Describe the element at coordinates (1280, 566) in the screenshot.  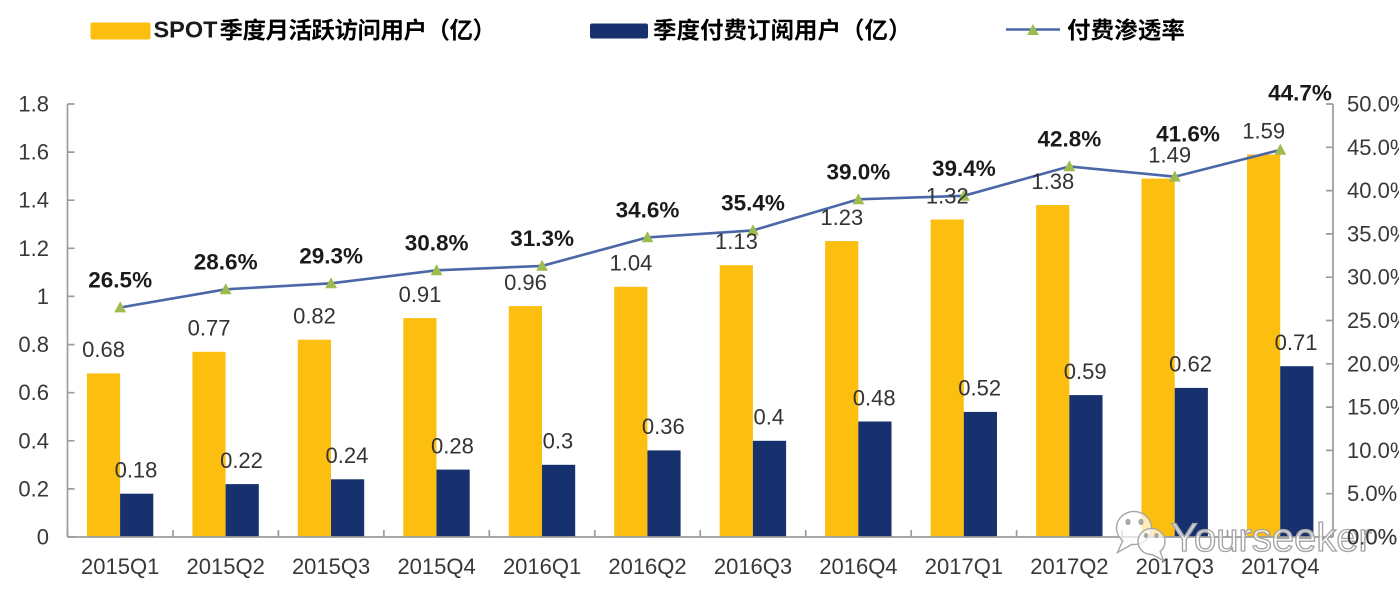
I see `svg-text: 2017Q4` at that location.